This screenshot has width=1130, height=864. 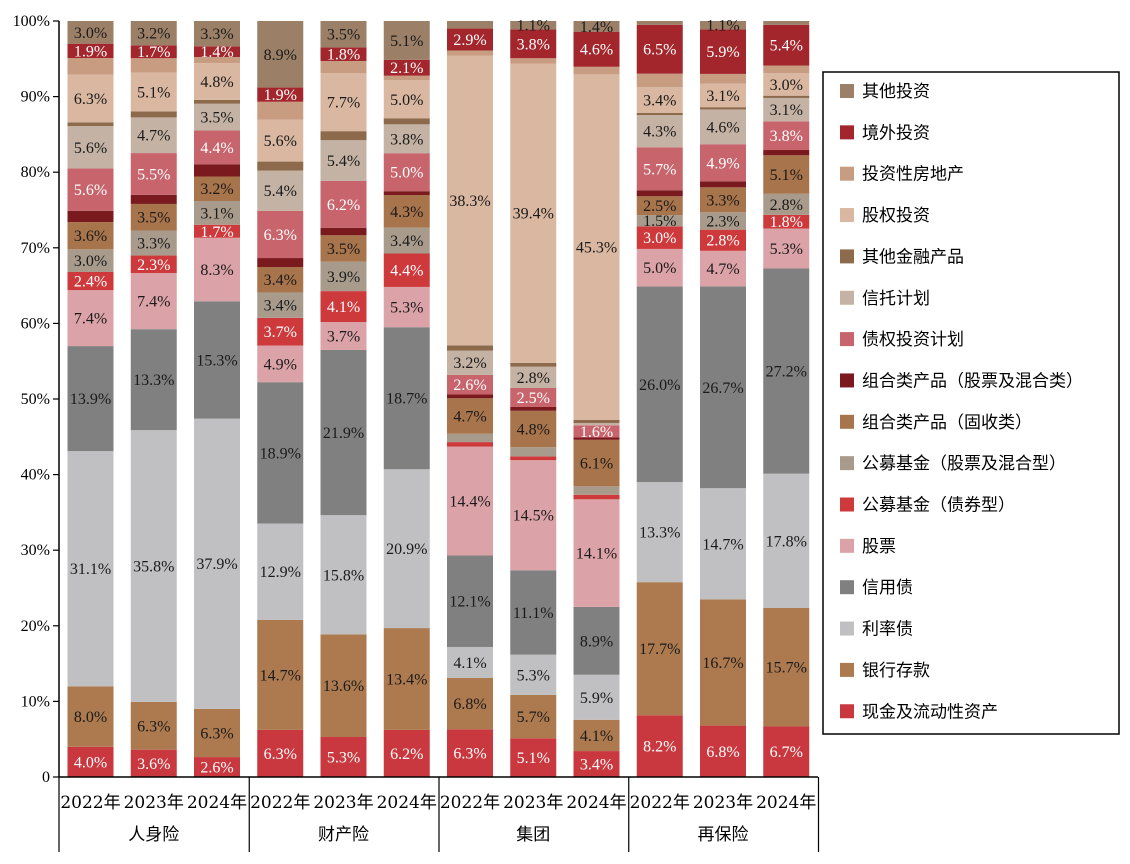 What do you see at coordinates (216, 564) in the screenshot?
I see `data-label: 37.9%` at bounding box center [216, 564].